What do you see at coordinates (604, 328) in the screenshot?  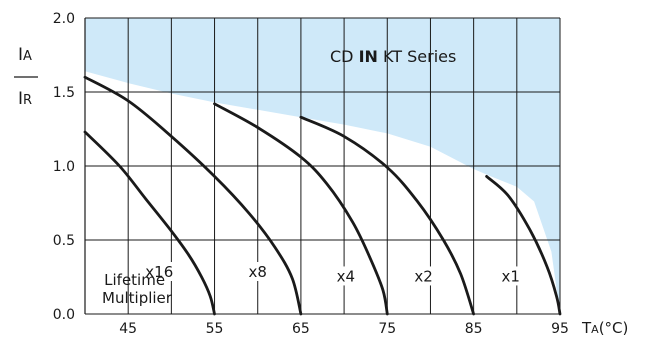 I see `xlabel: TA(°C)` at bounding box center [604, 328].